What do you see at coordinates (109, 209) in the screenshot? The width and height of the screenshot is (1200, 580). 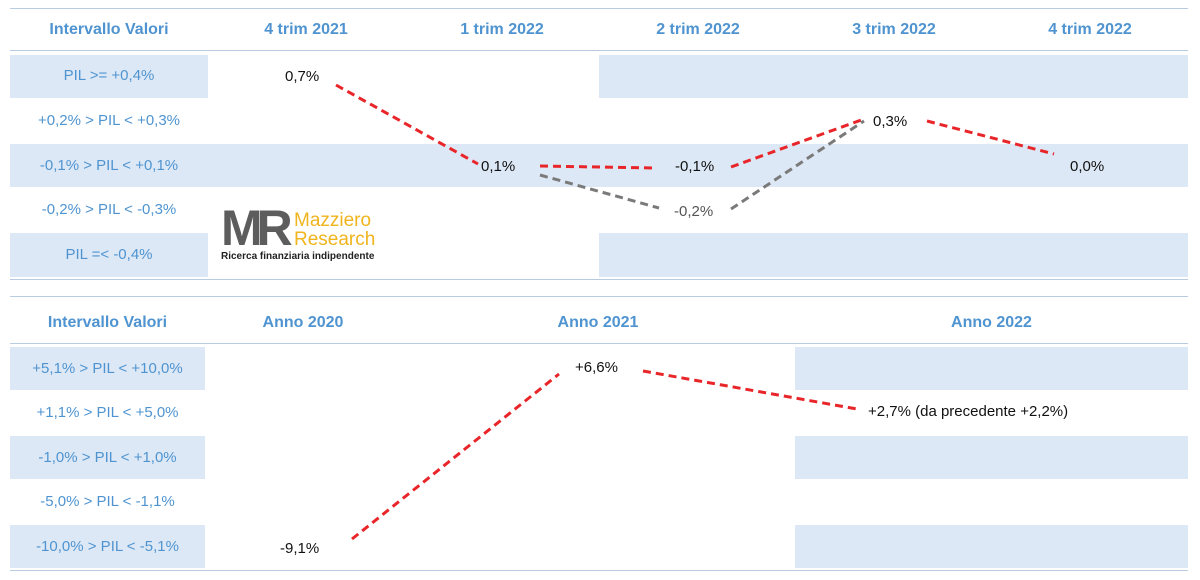 I see `row-label: -0,2% > PIL < -0,3%` at bounding box center [109, 209].